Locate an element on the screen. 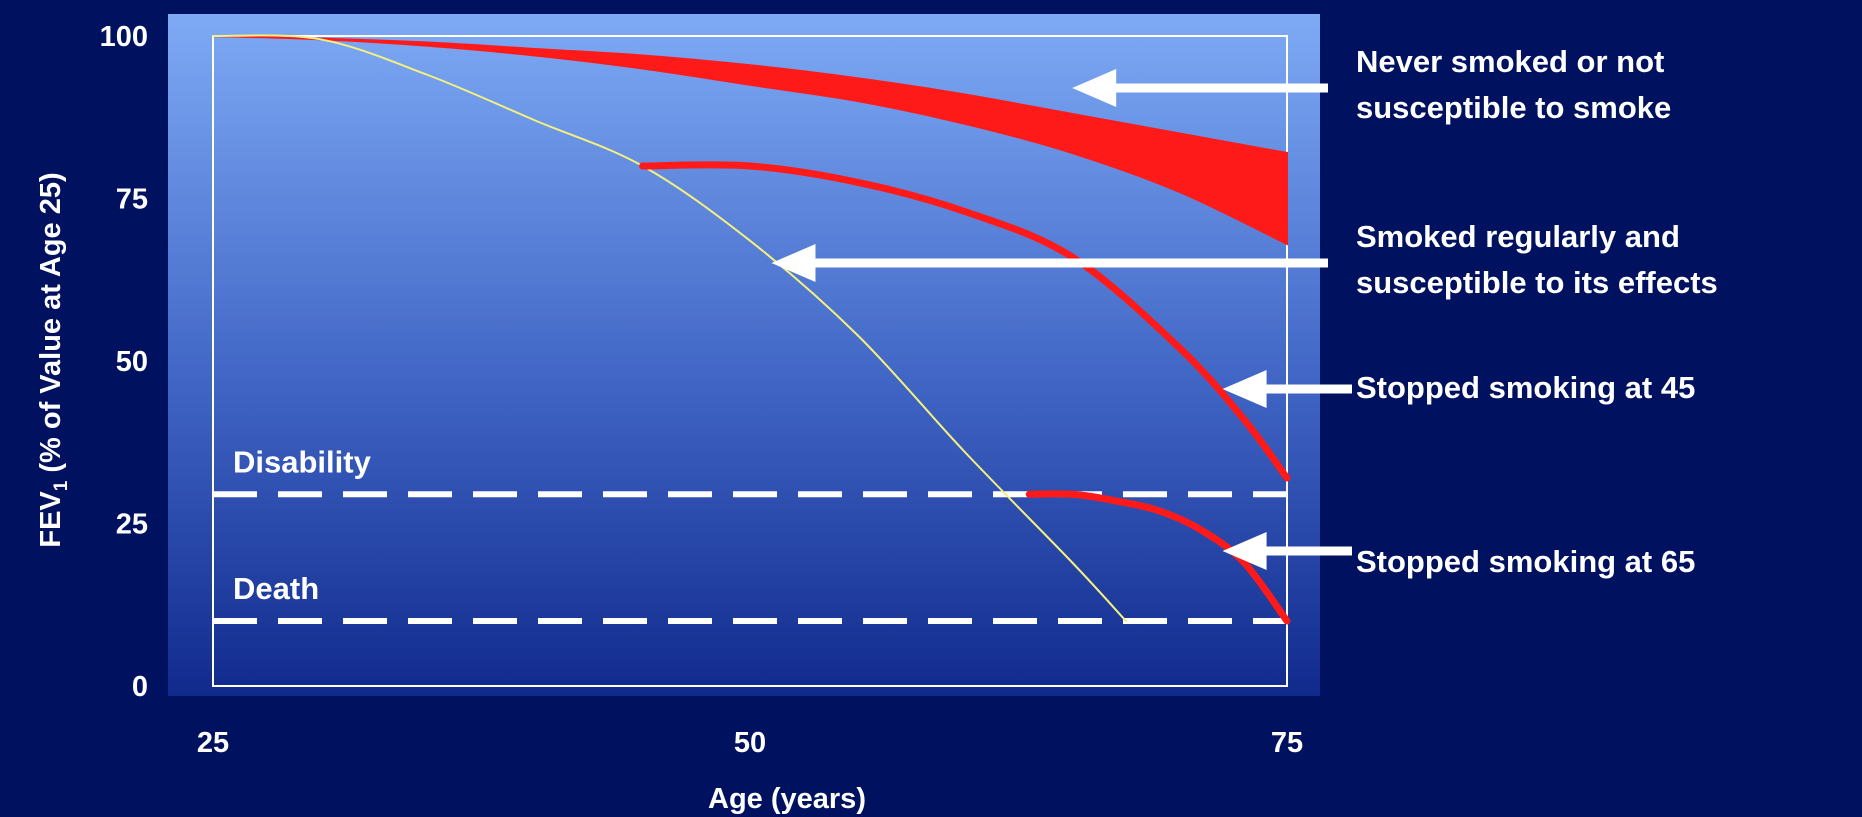 This screenshot has width=1862, height=817. stopped-at-45-line is located at coordinates (965, 321).